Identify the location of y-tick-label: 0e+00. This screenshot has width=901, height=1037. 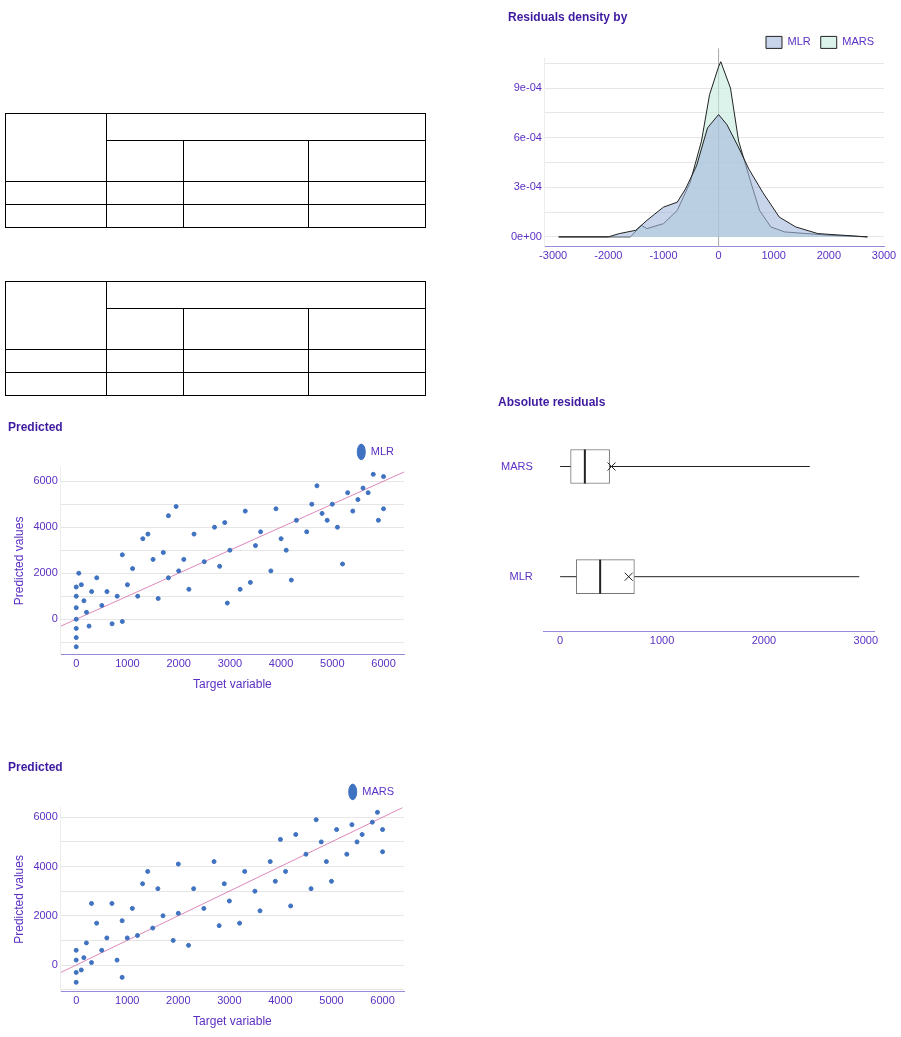
(526, 235).